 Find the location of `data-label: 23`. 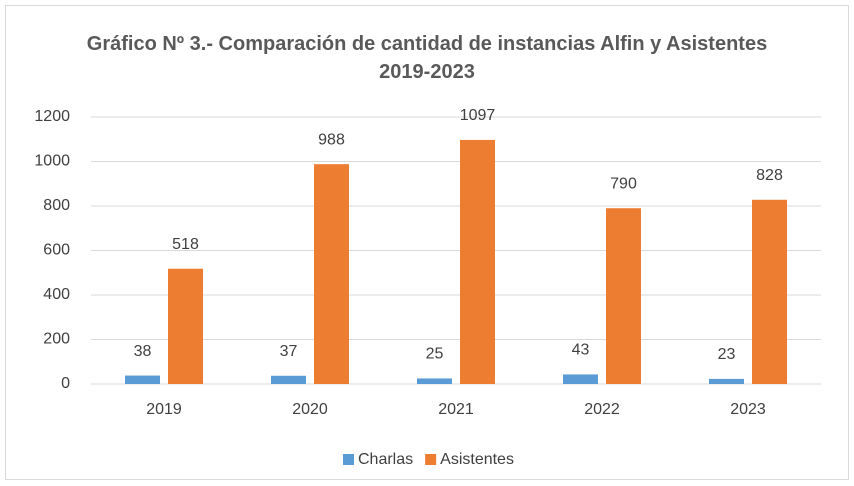

data-label: 23 is located at coordinates (727, 354).